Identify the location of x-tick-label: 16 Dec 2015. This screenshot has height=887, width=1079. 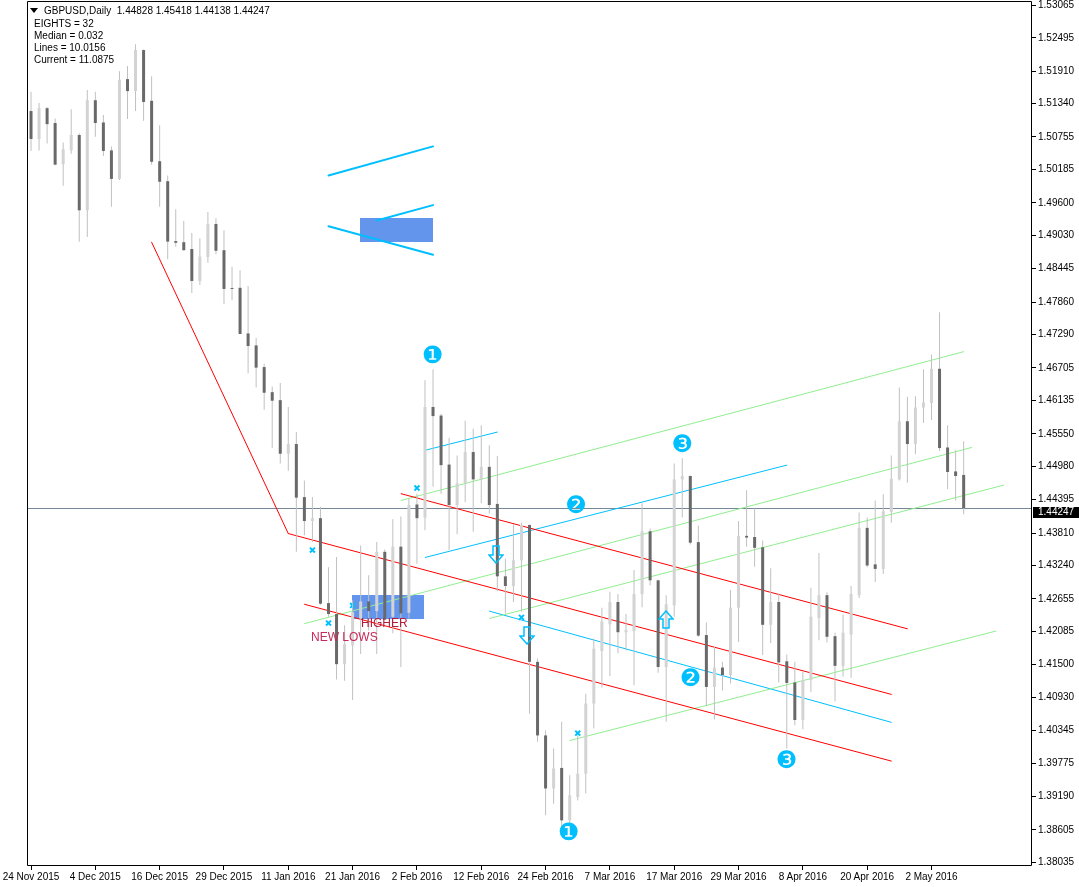
(160, 876).